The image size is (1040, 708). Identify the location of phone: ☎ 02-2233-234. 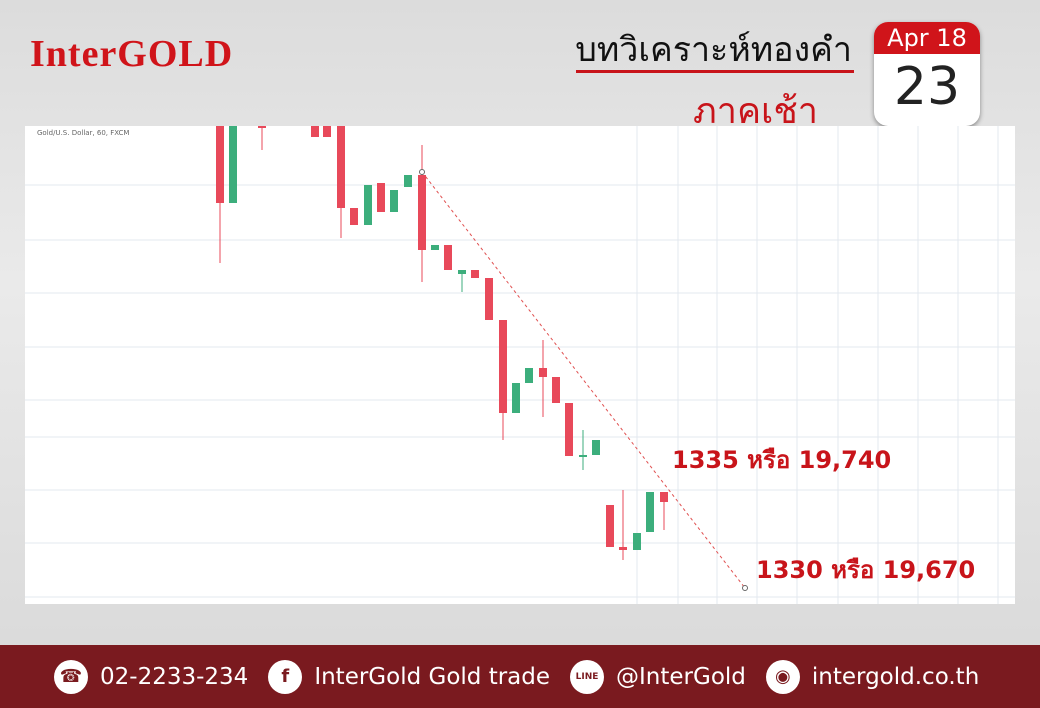
(151, 676).